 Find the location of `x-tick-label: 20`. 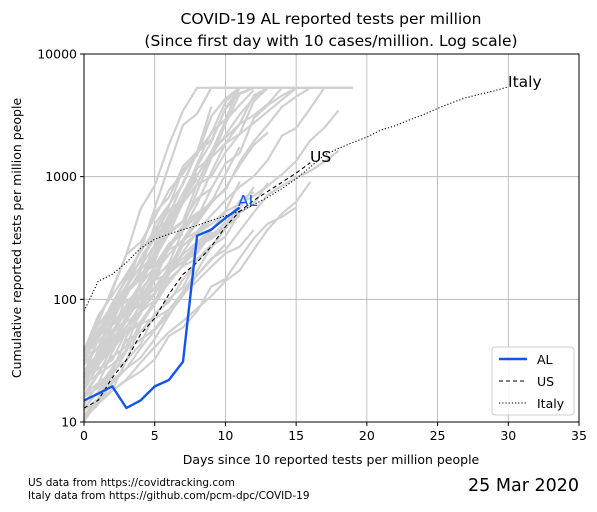

x-tick-label: 20 is located at coordinates (367, 435).